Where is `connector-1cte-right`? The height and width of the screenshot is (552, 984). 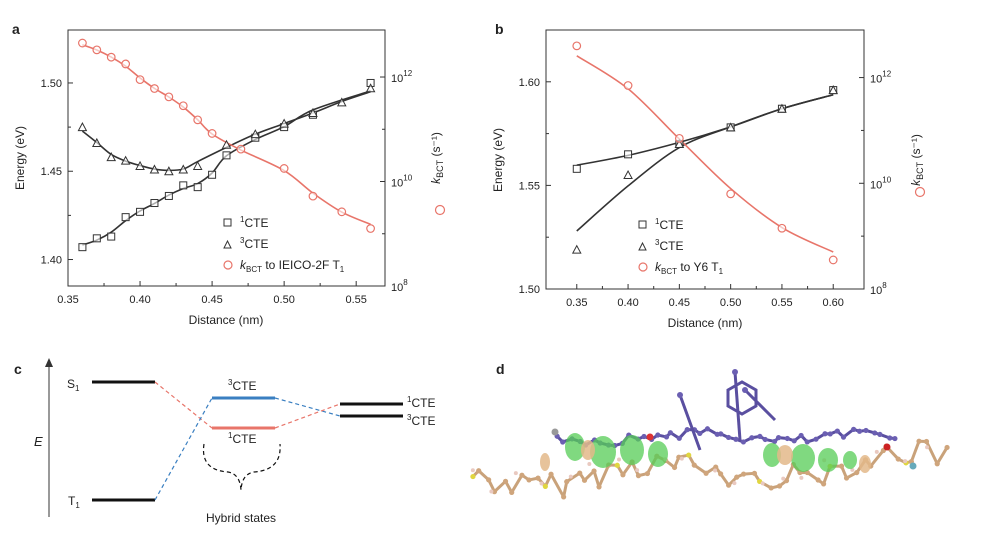
connector-1cte-right is located at coordinates (307, 416).